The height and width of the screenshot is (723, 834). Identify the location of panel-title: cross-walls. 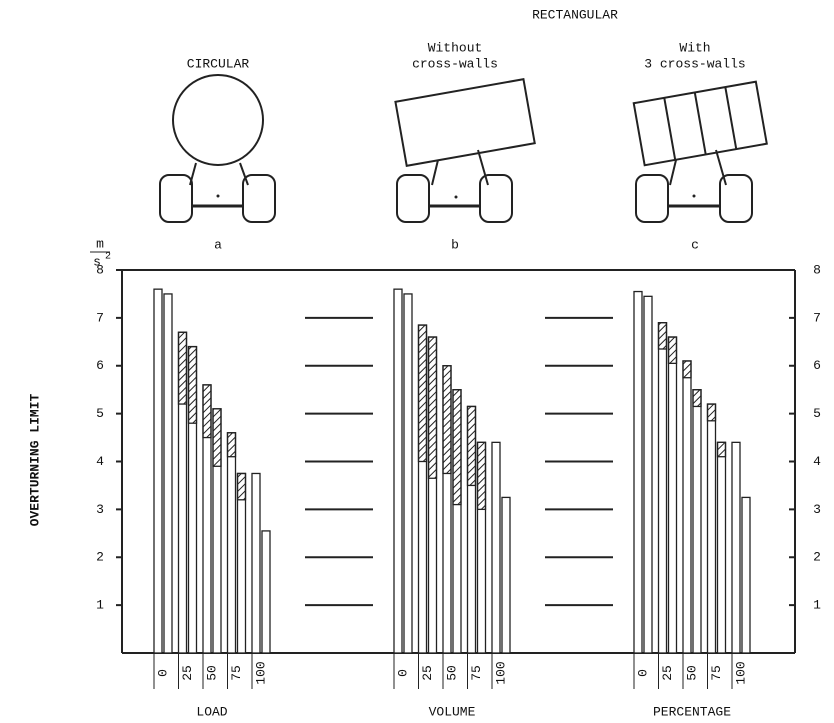
(455, 63).